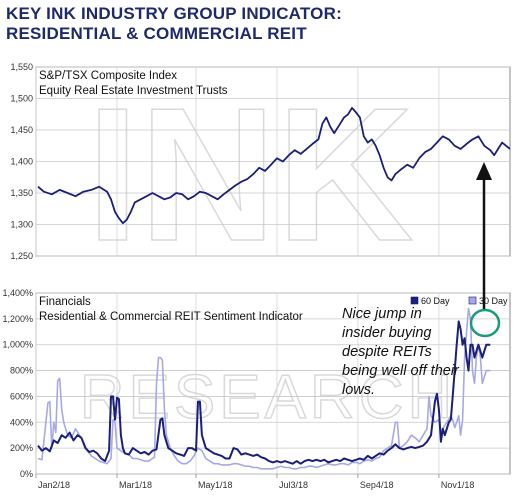  What do you see at coordinates (485, 323) in the screenshot?
I see `highlight-circle` at bounding box center [485, 323].